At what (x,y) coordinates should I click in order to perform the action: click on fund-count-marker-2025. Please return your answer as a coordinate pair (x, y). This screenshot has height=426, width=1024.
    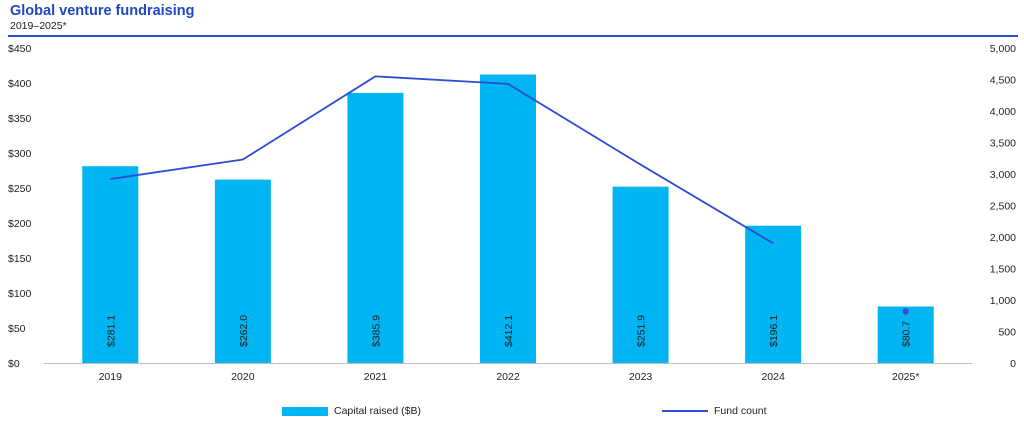
    Looking at the image, I should click on (905, 311).